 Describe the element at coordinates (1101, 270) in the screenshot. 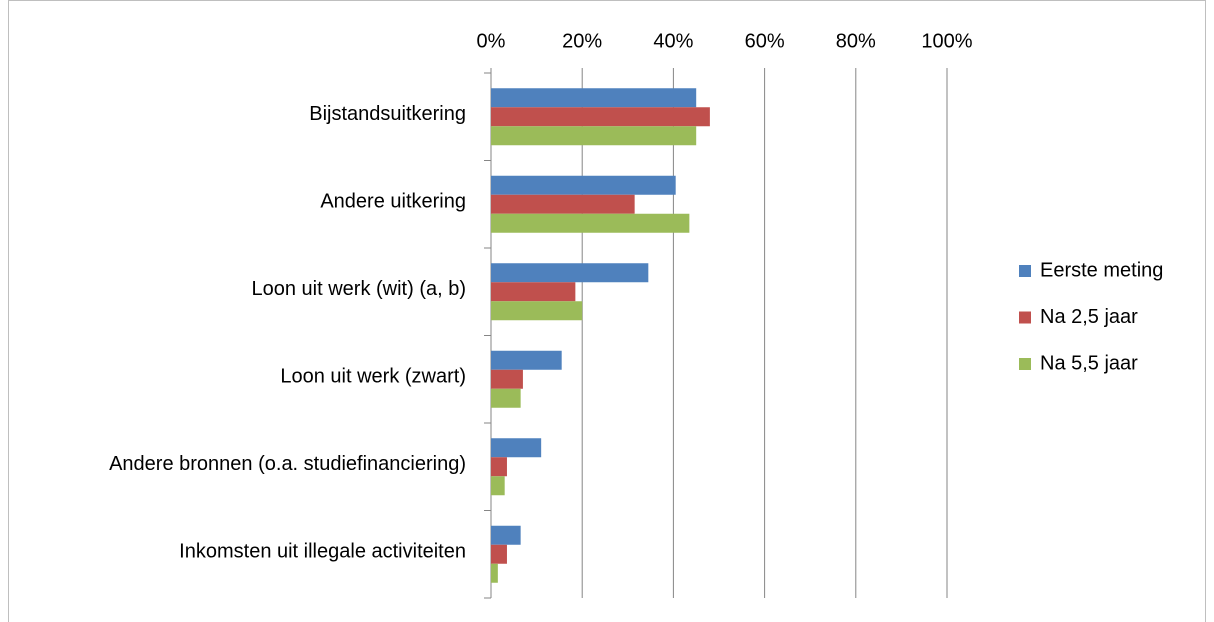

I see `legend-label: Eerste meting` at that location.